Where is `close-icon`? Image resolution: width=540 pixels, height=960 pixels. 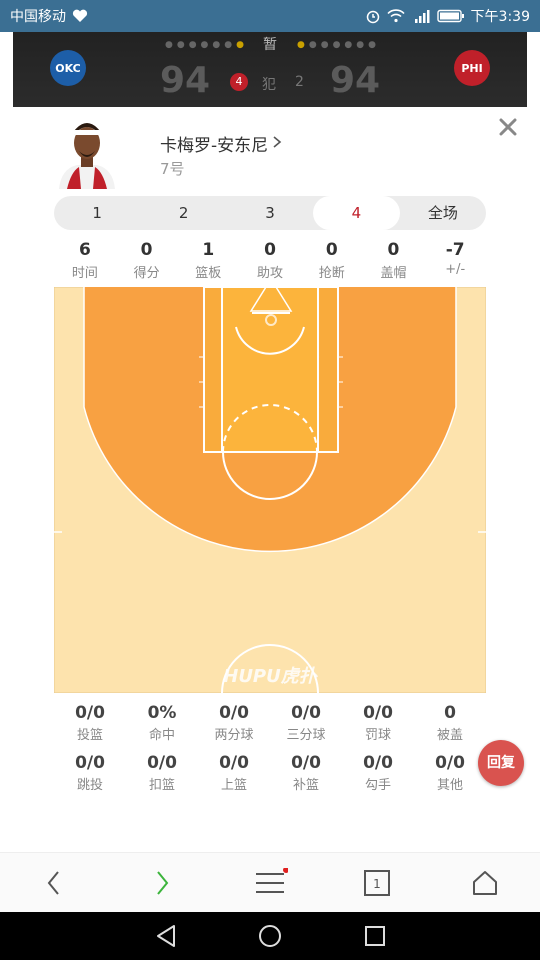
close-icon is located at coordinates (508, 127).